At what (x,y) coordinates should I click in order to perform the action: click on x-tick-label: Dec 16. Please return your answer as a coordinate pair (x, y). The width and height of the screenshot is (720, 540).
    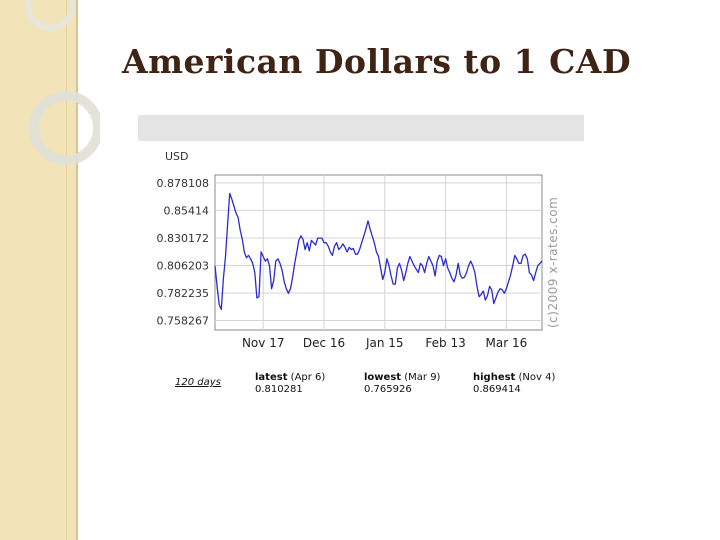
    Looking at the image, I should click on (324, 343).